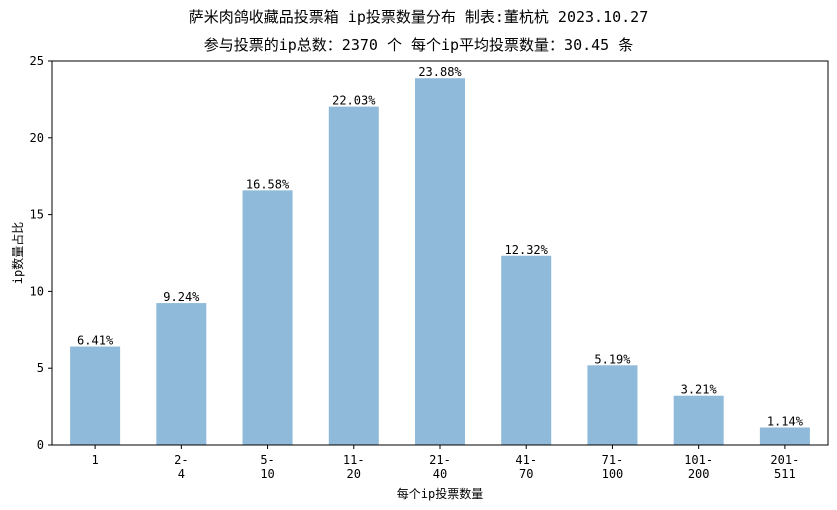  Describe the element at coordinates (440, 467) in the screenshot. I see `x-tick-label: 21-40` at that location.